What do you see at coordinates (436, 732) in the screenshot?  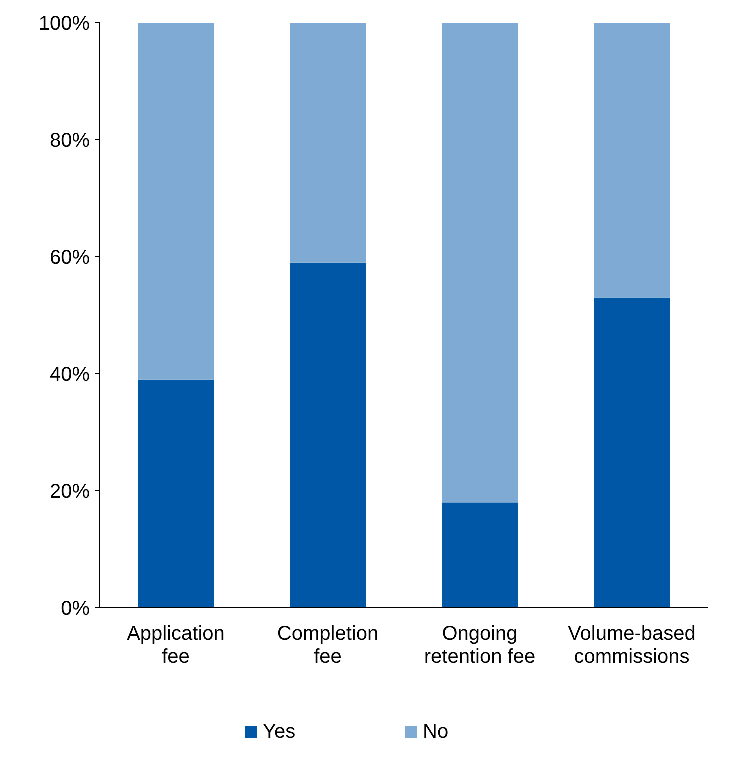 I see `legend-label: No` at bounding box center [436, 732].